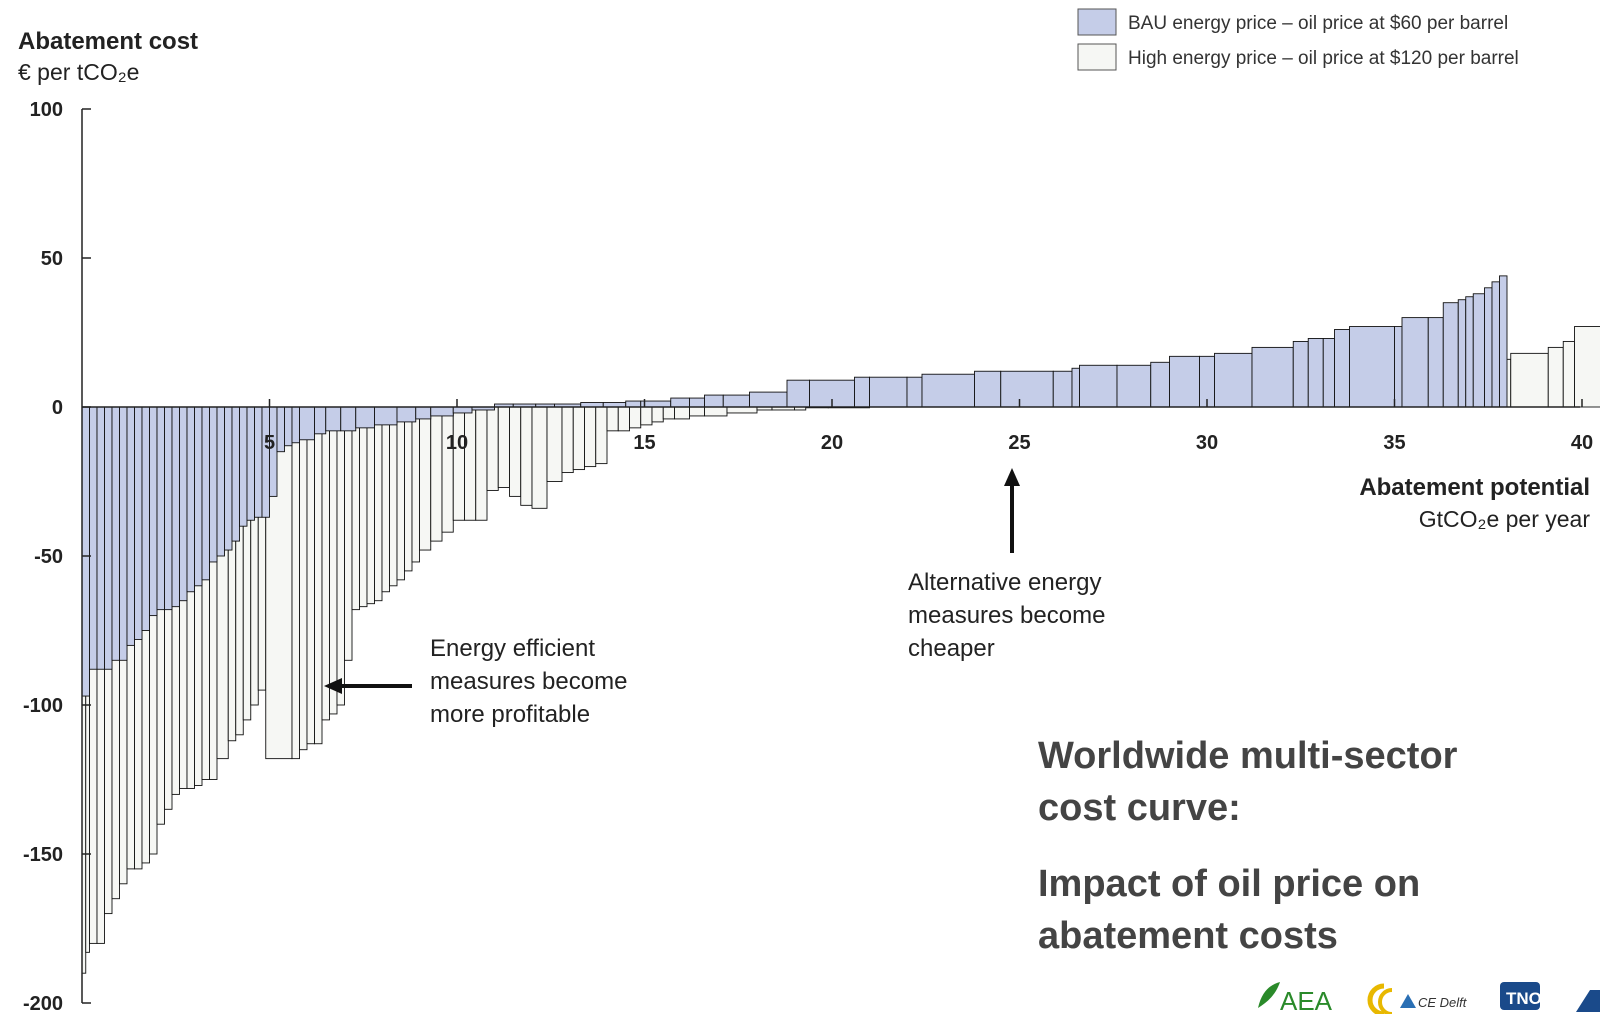  Describe the element at coordinates (1386, 1002) in the screenshot. I see `ce-delft-arc-inner-icon` at that location.